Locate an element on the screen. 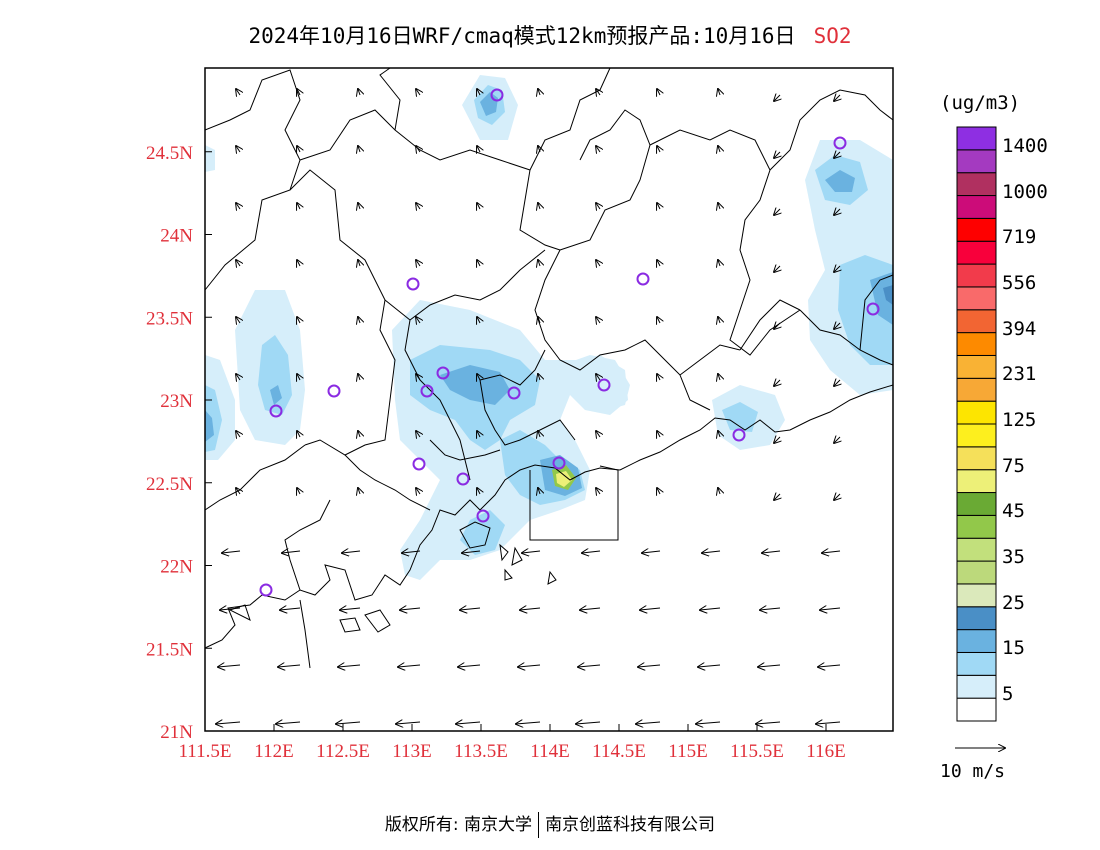 This screenshot has width=1100, height=850. species-label: SO2 is located at coordinates (832, 36).